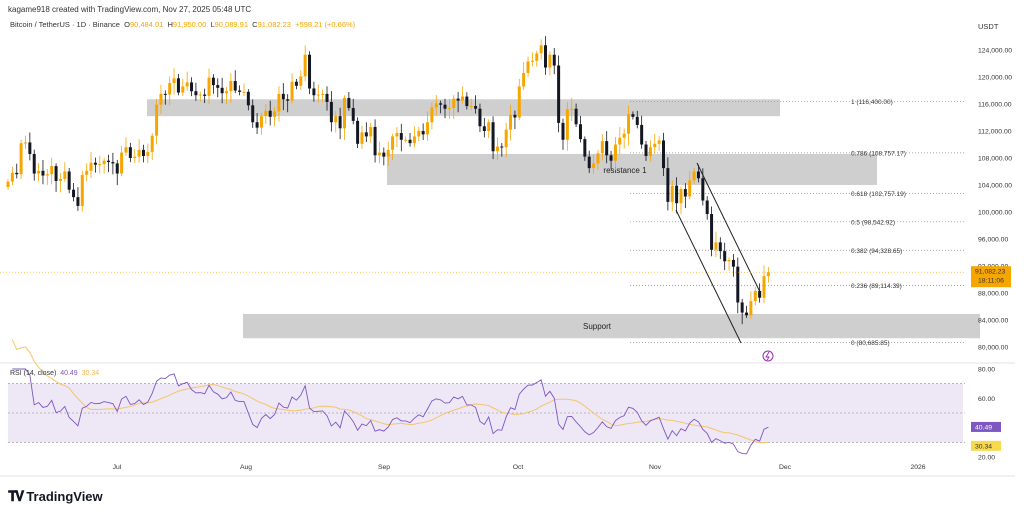 This screenshot has width=1024, height=513. I want to click on fib-label: 0.618 (102,757.19), so click(878, 194).